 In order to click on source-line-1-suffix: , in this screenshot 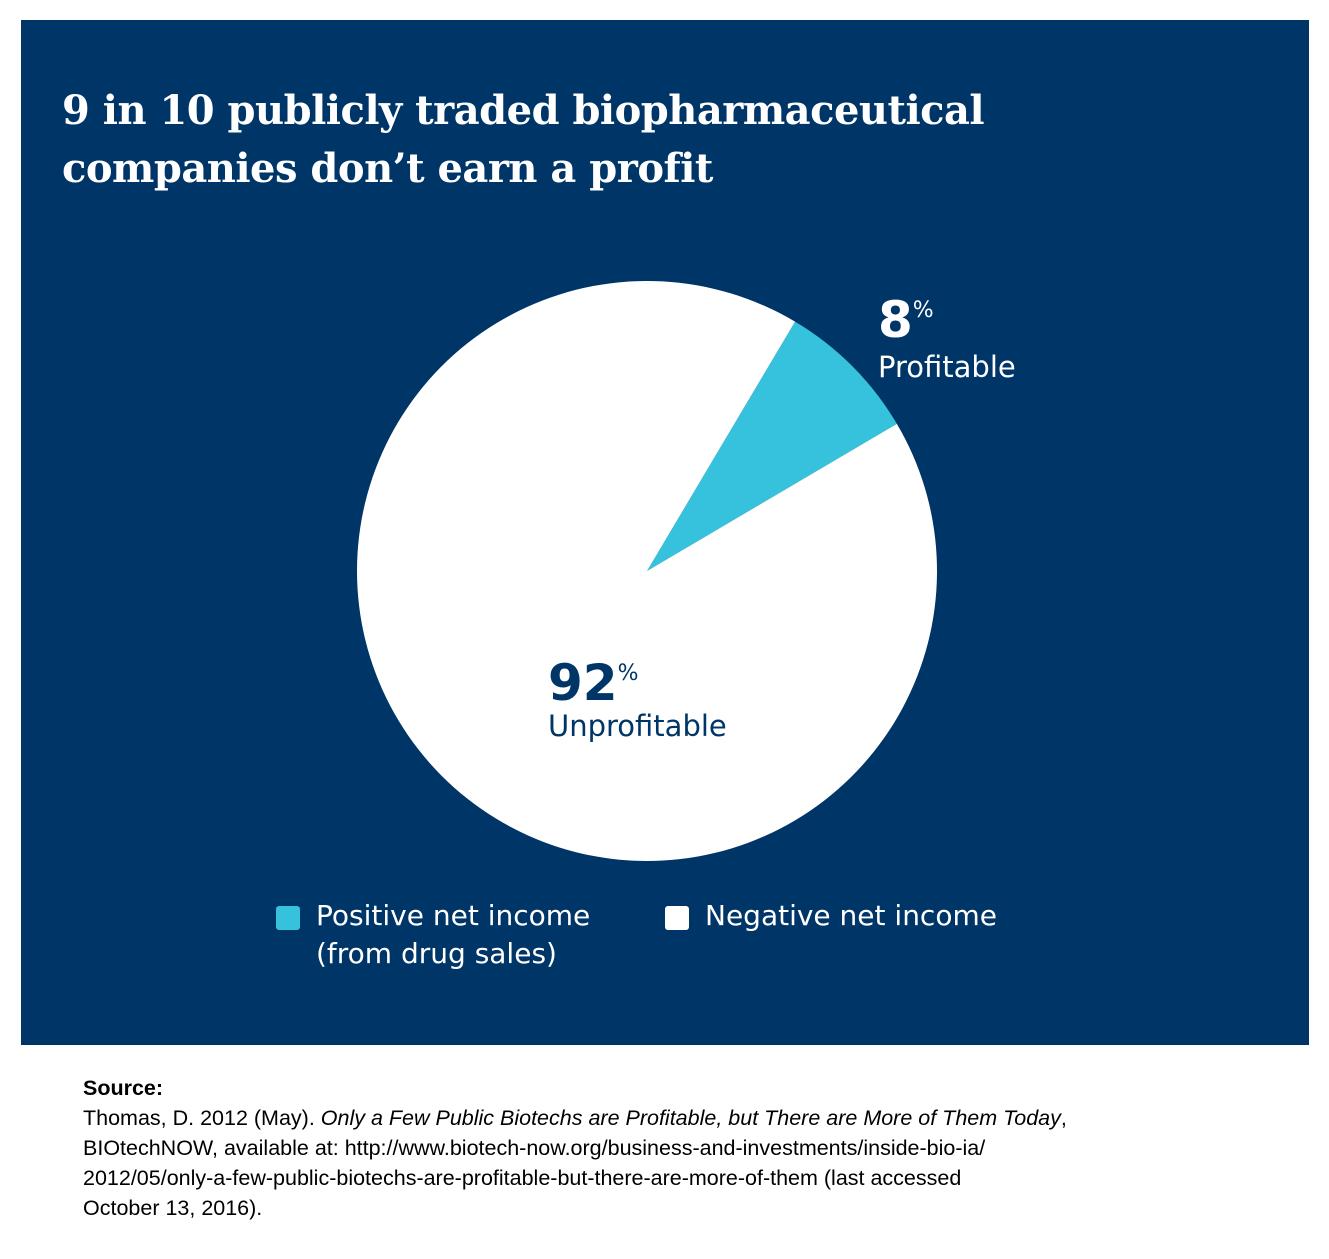, I will do `click(1063, 1118)`.